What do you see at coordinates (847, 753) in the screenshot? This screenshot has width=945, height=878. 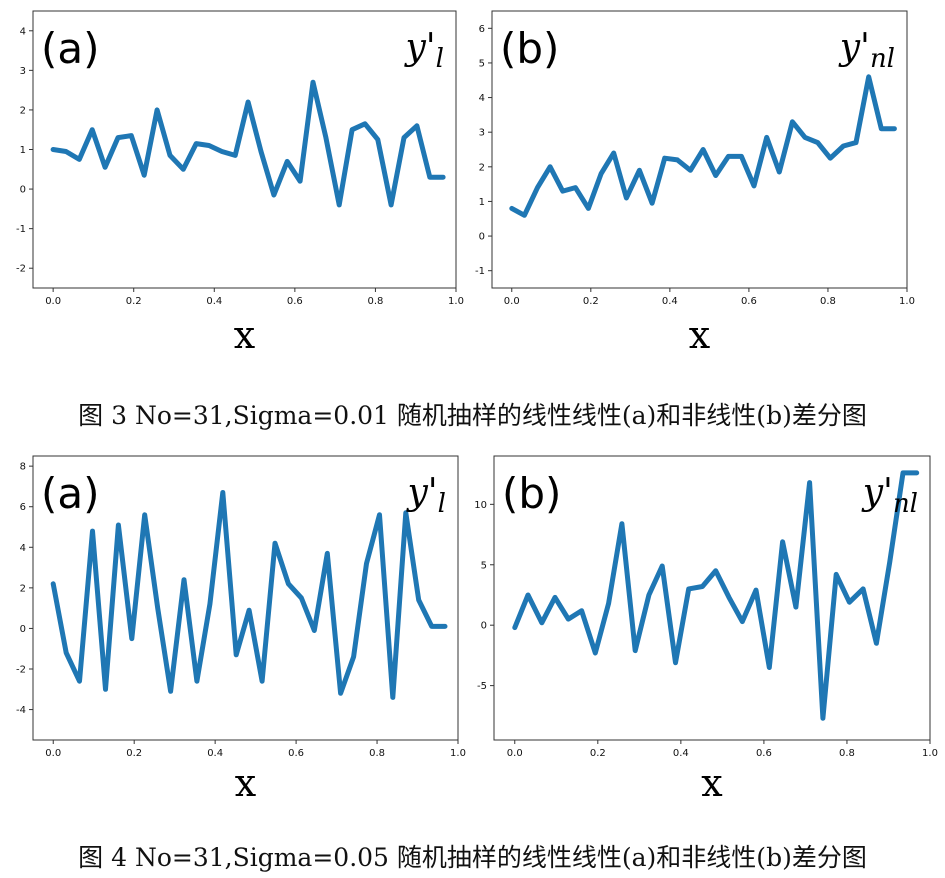 I see `fig4-b-x-tick-label: 0.8` at bounding box center [847, 753].